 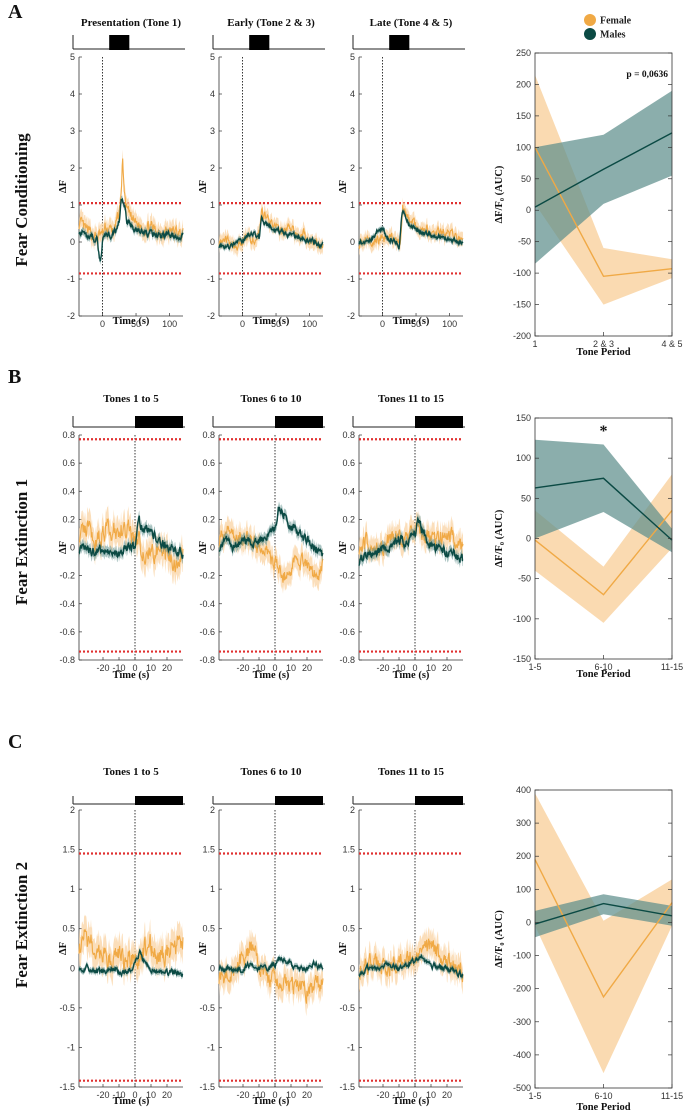 I want to click on auc-y-axis-label: ΔF/F₀ (AUC), so click(x=499, y=194).